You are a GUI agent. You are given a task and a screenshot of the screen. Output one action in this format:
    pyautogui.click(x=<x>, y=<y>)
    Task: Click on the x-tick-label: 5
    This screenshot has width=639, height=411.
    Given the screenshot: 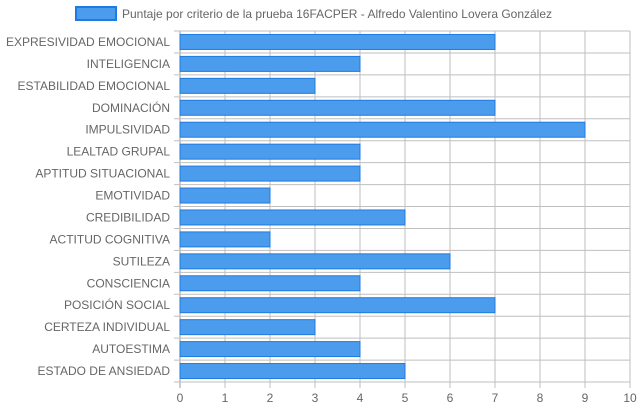 What is the action you would take?
    pyautogui.click(x=405, y=398)
    